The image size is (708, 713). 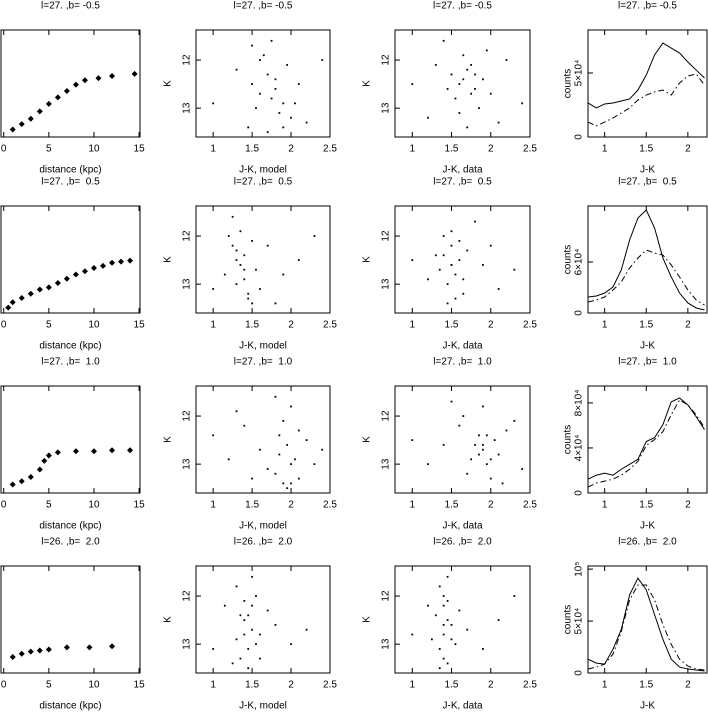 What do you see at coordinates (579, 402) in the screenshot?
I see `y-tick-label: 8×10⁴` at bounding box center [579, 402].